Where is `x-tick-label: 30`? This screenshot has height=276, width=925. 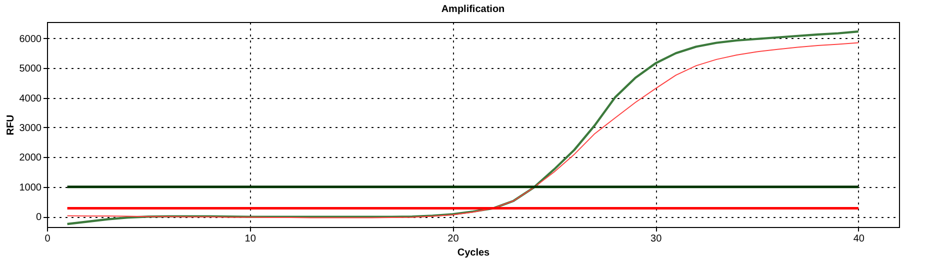 x-tick-label: 30 is located at coordinates (656, 239).